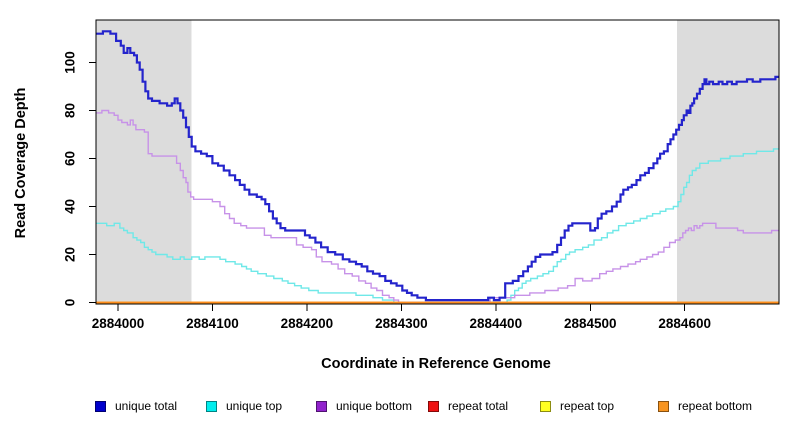  Describe the element at coordinates (21, 163) in the screenshot. I see `y-axis-title: Read Coverage Depth` at that location.